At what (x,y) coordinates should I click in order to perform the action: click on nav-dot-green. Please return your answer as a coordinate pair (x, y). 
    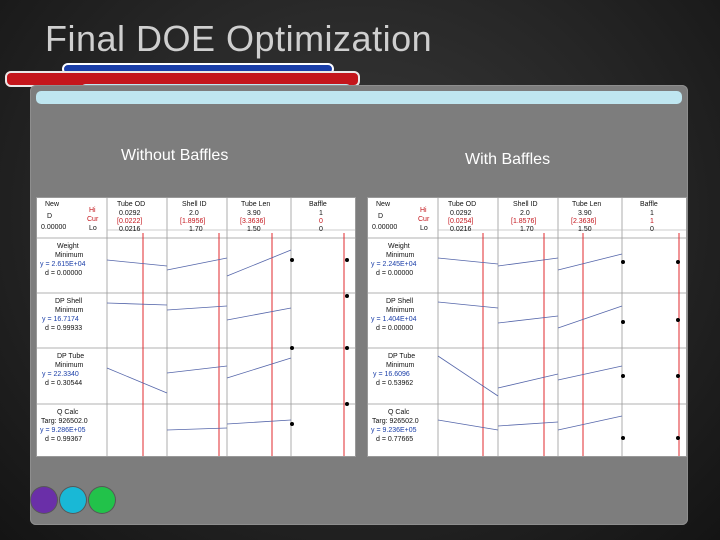
    Looking at the image, I should click on (102, 500).